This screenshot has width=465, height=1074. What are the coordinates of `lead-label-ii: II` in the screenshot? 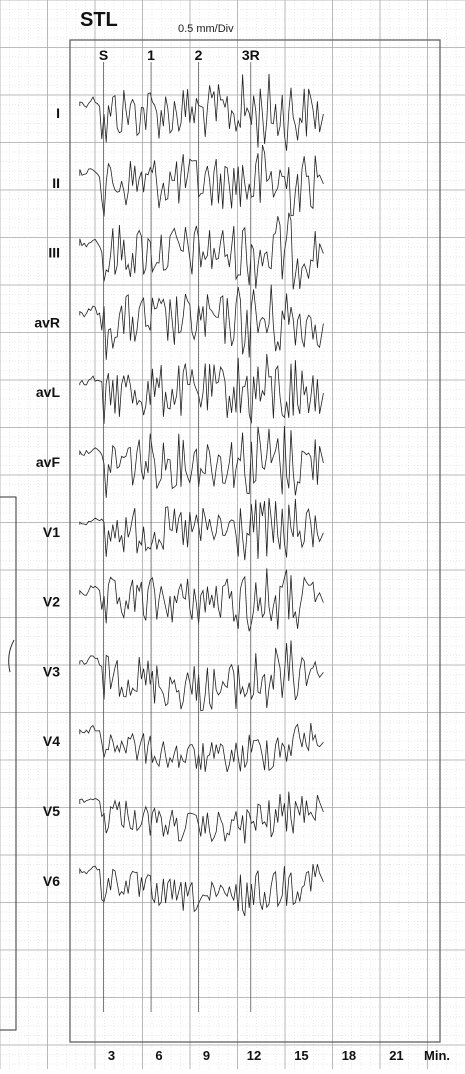 It's located at (56, 183).